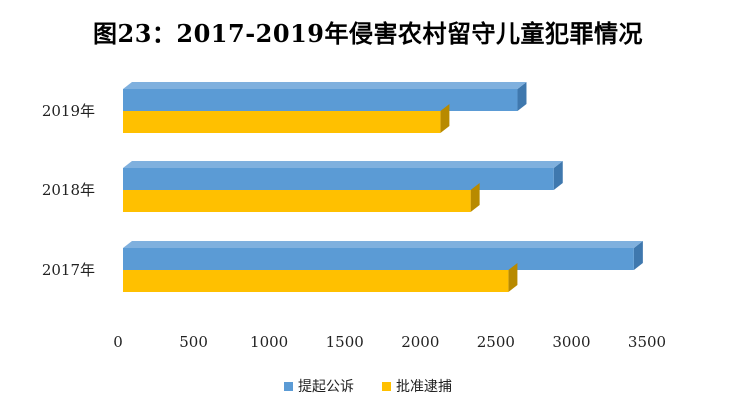 This screenshot has height=417, width=736. I want to click on x-tick-label-0: 0, so click(118, 342).